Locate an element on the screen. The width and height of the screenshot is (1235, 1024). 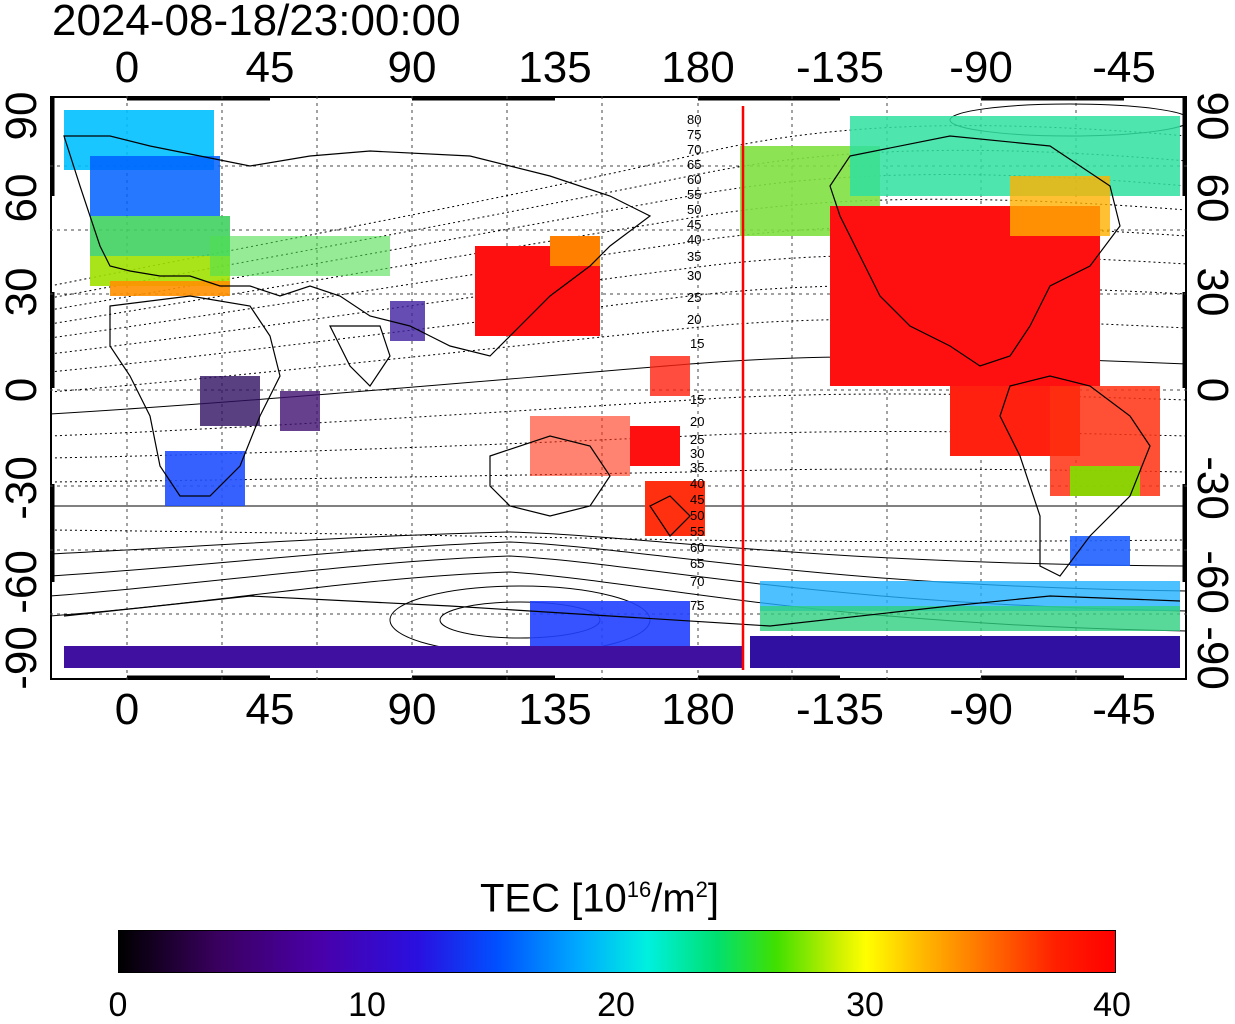
top-tick-minus90: -90 is located at coordinates (981, 67).